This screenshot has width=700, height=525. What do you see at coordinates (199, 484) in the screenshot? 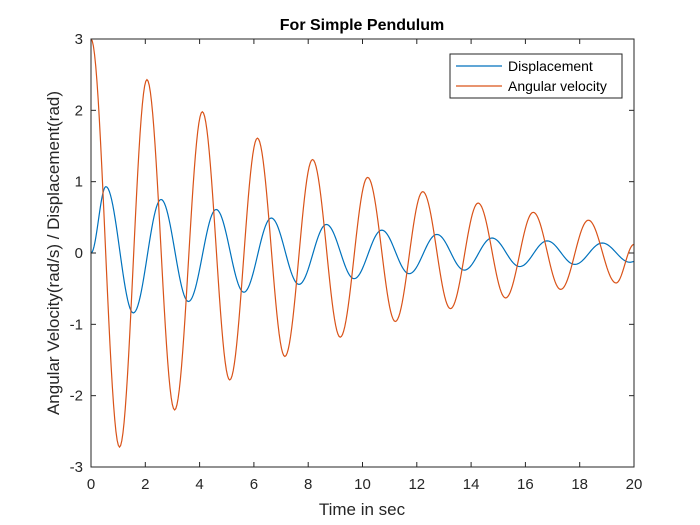
I see `x-tick-label: 4` at bounding box center [199, 484].